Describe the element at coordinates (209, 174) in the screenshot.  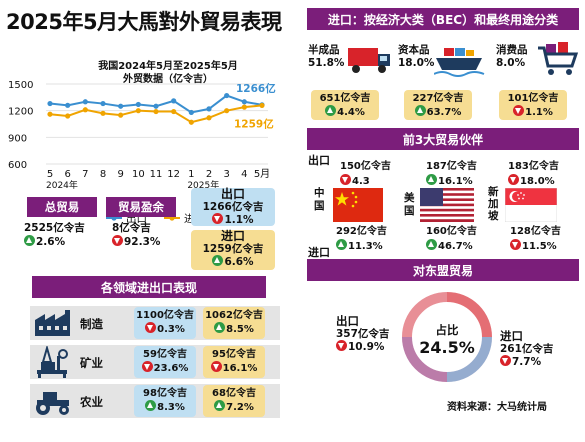
I see `x-tick-label: 2` at that location.